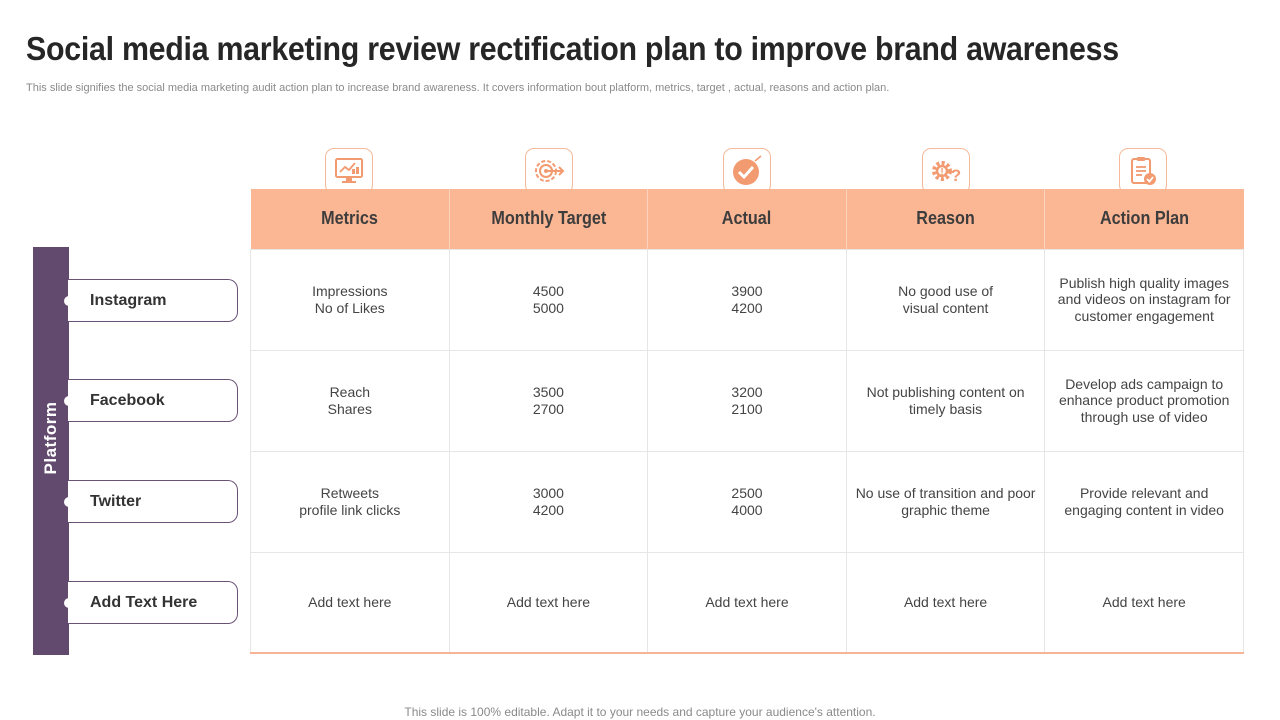 Image resolution: width=1280 pixels, height=720 pixels. Describe the element at coordinates (153, 501) in the screenshot. I see `platform-item-twitter: Twitter` at that location.